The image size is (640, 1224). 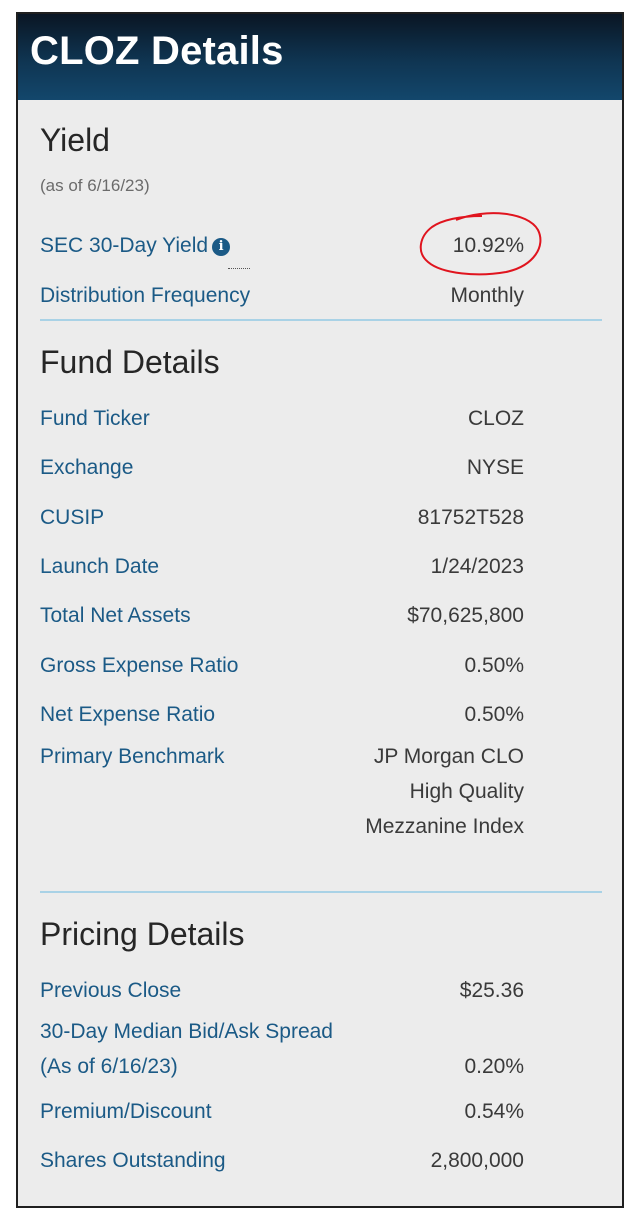 I want to click on previous-close-label: Previous Close, so click(x=111, y=990).